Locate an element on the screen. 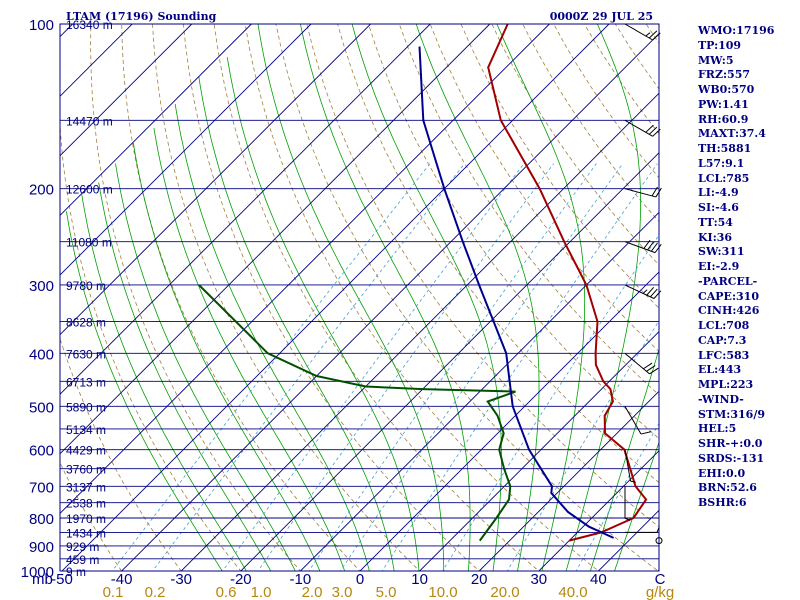  index-item: EHI:0.0 is located at coordinates (722, 473).